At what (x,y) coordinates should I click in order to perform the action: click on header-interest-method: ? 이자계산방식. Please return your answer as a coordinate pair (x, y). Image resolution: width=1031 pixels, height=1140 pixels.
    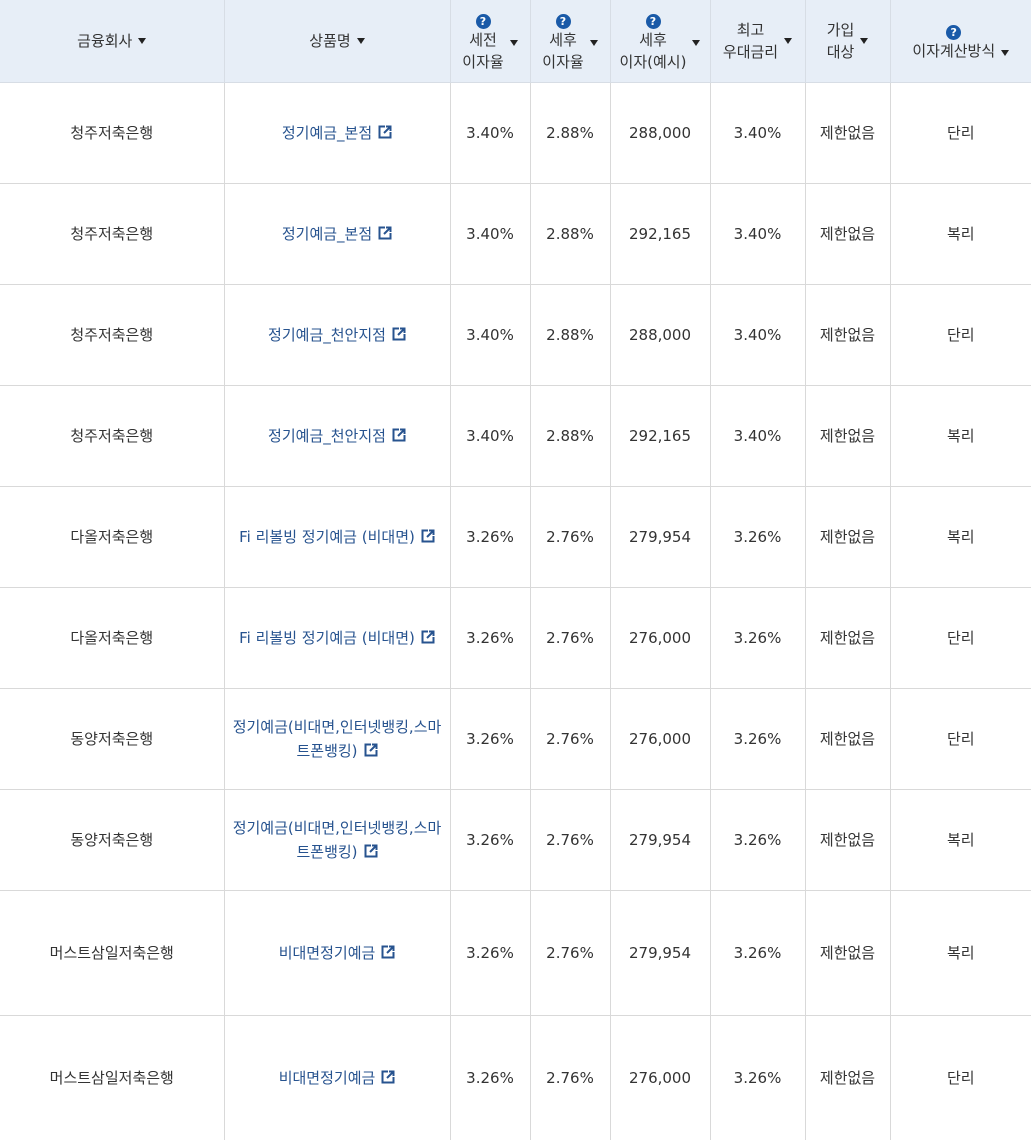
    Looking at the image, I should click on (960, 41).